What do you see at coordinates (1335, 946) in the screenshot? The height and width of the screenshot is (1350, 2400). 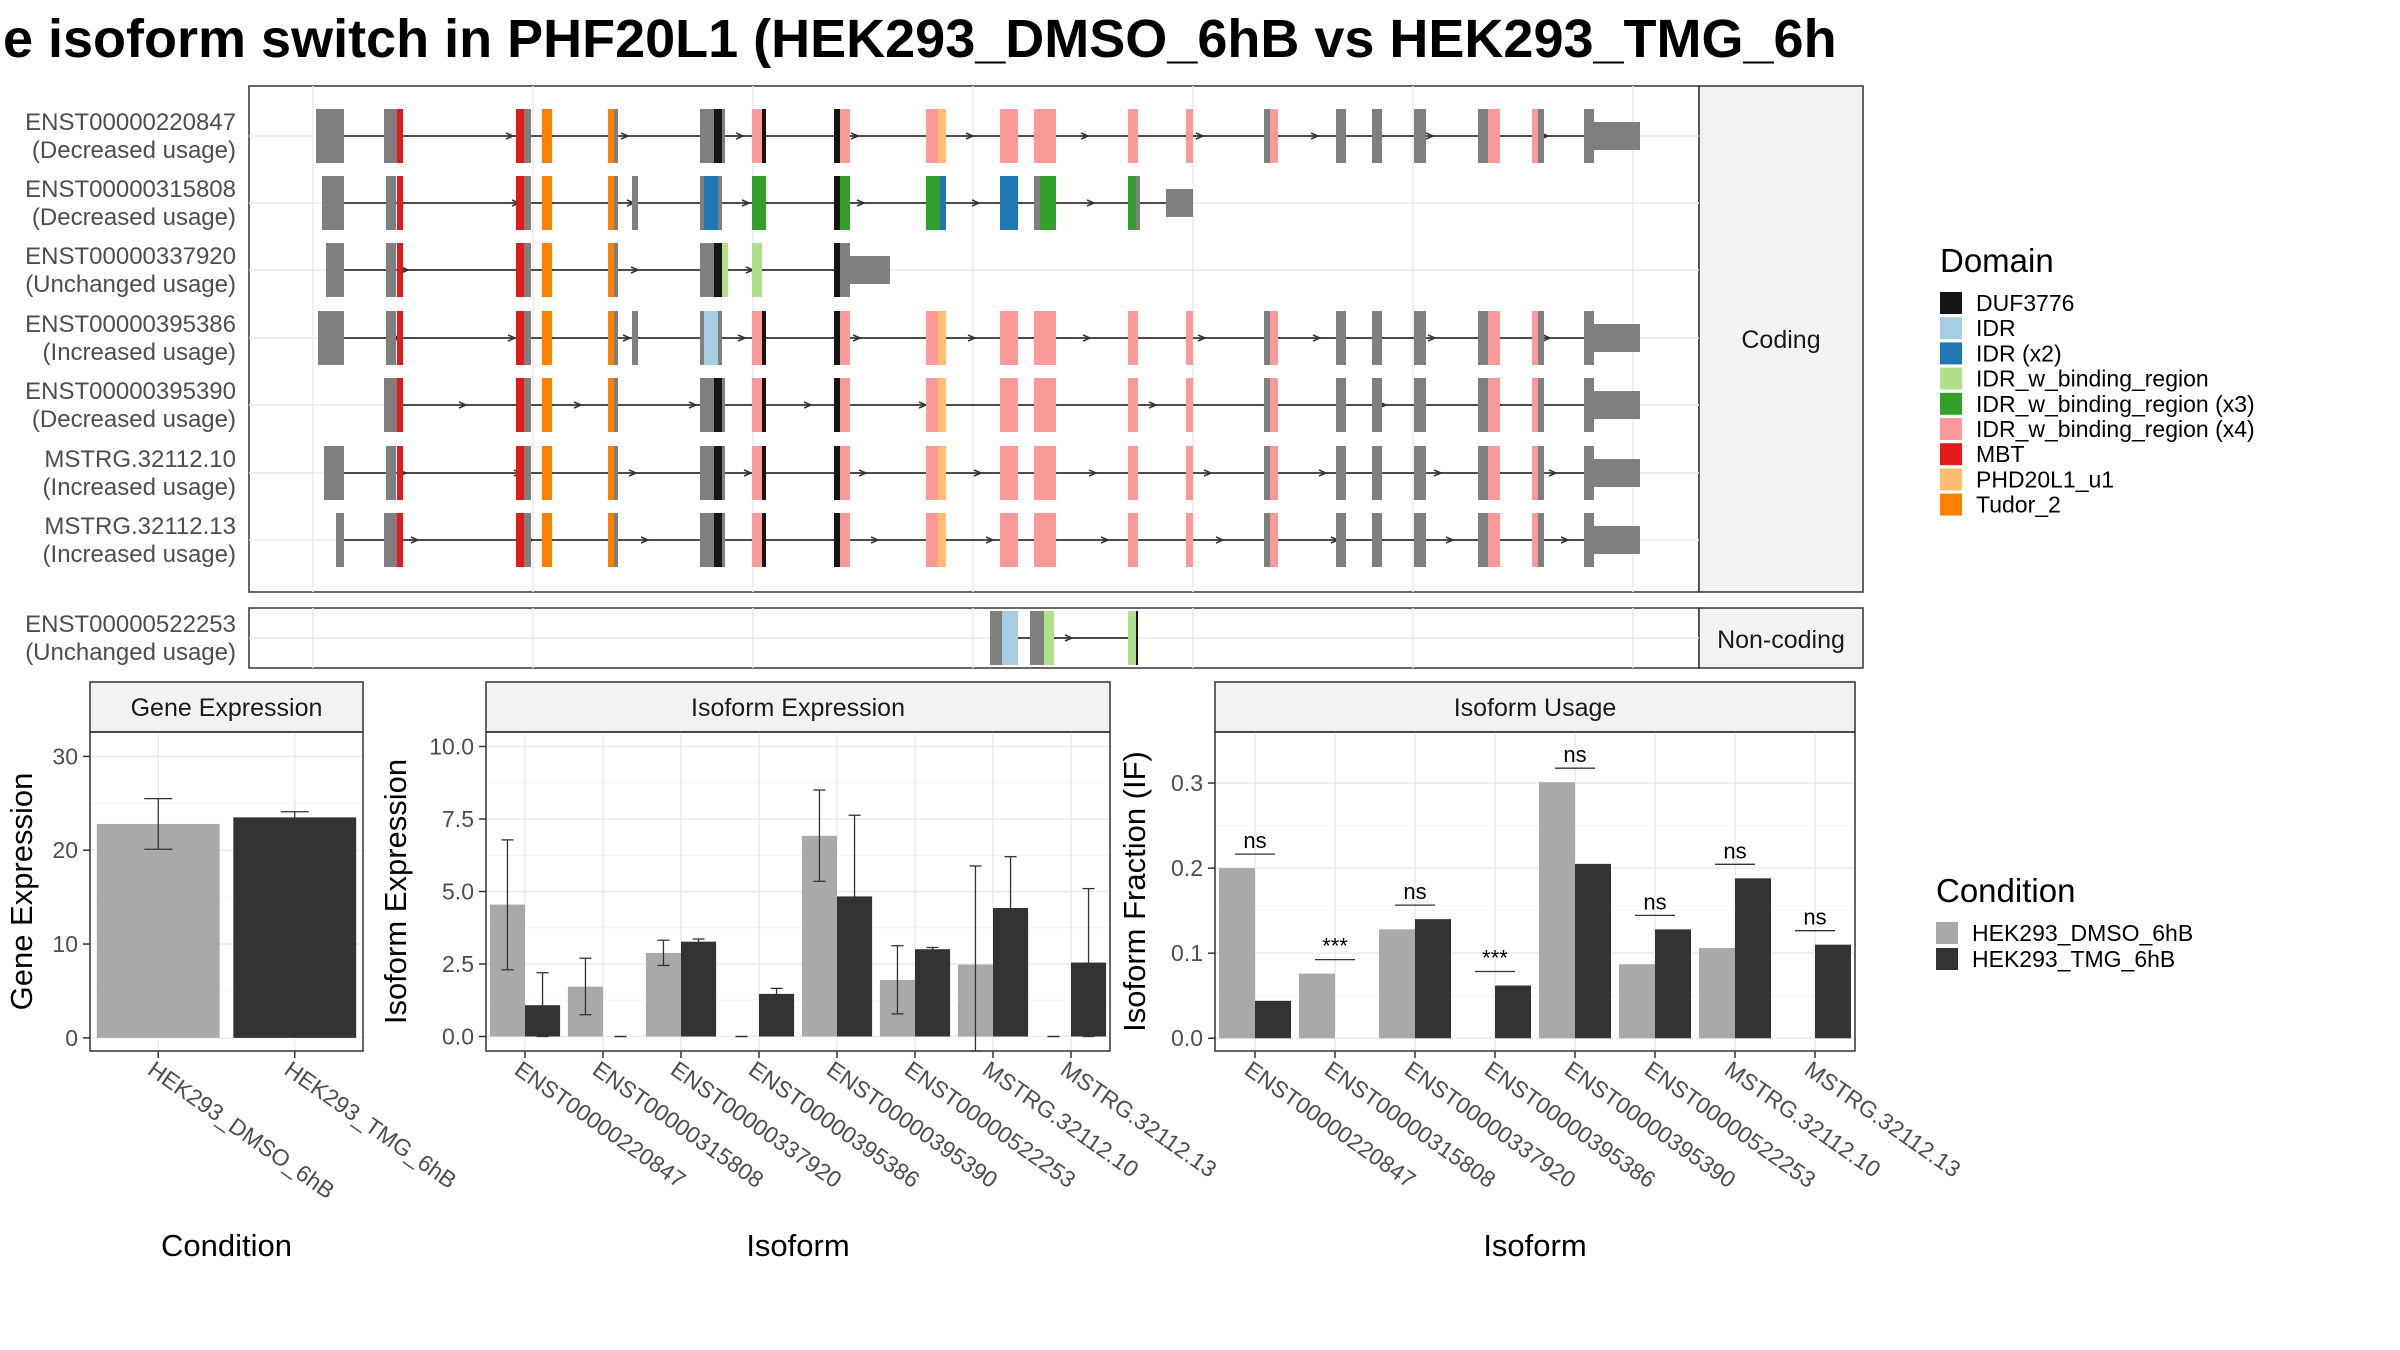 I see `significance-label: ***` at bounding box center [1335, 946].